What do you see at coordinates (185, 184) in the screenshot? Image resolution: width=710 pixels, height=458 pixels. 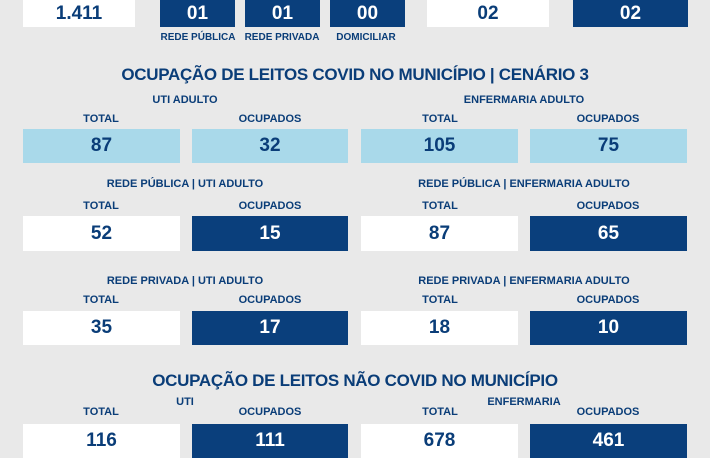 I see `uti-group-subtitle: REDE PÚBLICA | UTI ADULTO` at bounding box center [185, 184].